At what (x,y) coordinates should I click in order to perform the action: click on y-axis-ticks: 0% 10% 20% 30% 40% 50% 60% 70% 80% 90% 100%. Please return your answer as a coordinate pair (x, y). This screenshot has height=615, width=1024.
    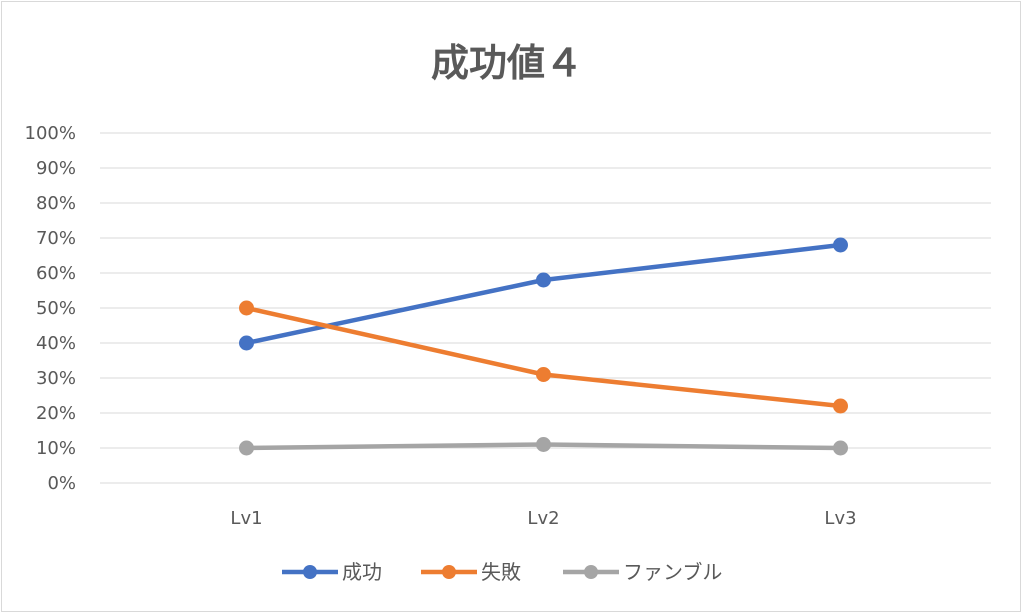
    Looking at the image, I should click on (50, 308).